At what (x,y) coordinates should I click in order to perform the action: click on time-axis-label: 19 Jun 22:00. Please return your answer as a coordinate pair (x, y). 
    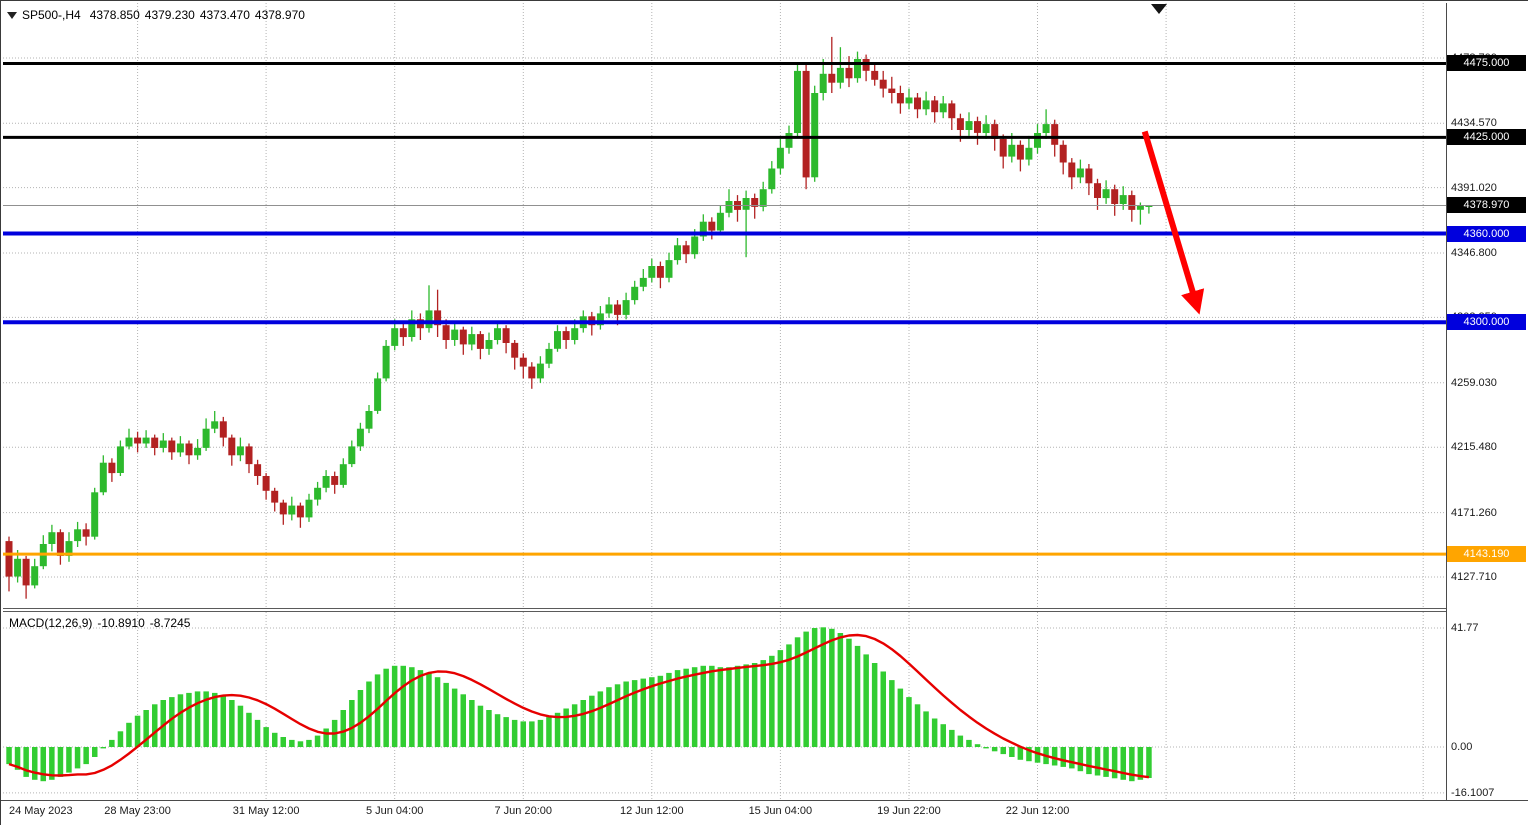
    Looking at the image, I should click on (909, 811).